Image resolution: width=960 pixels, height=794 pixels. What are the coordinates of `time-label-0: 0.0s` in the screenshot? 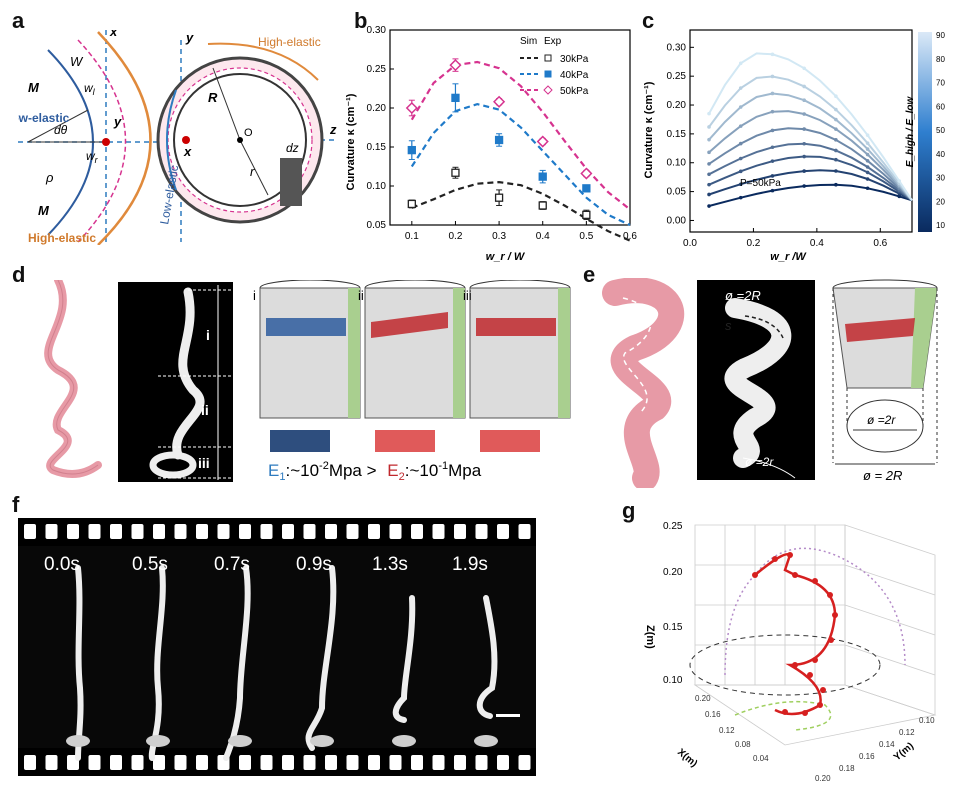 It's located at (62, 564).